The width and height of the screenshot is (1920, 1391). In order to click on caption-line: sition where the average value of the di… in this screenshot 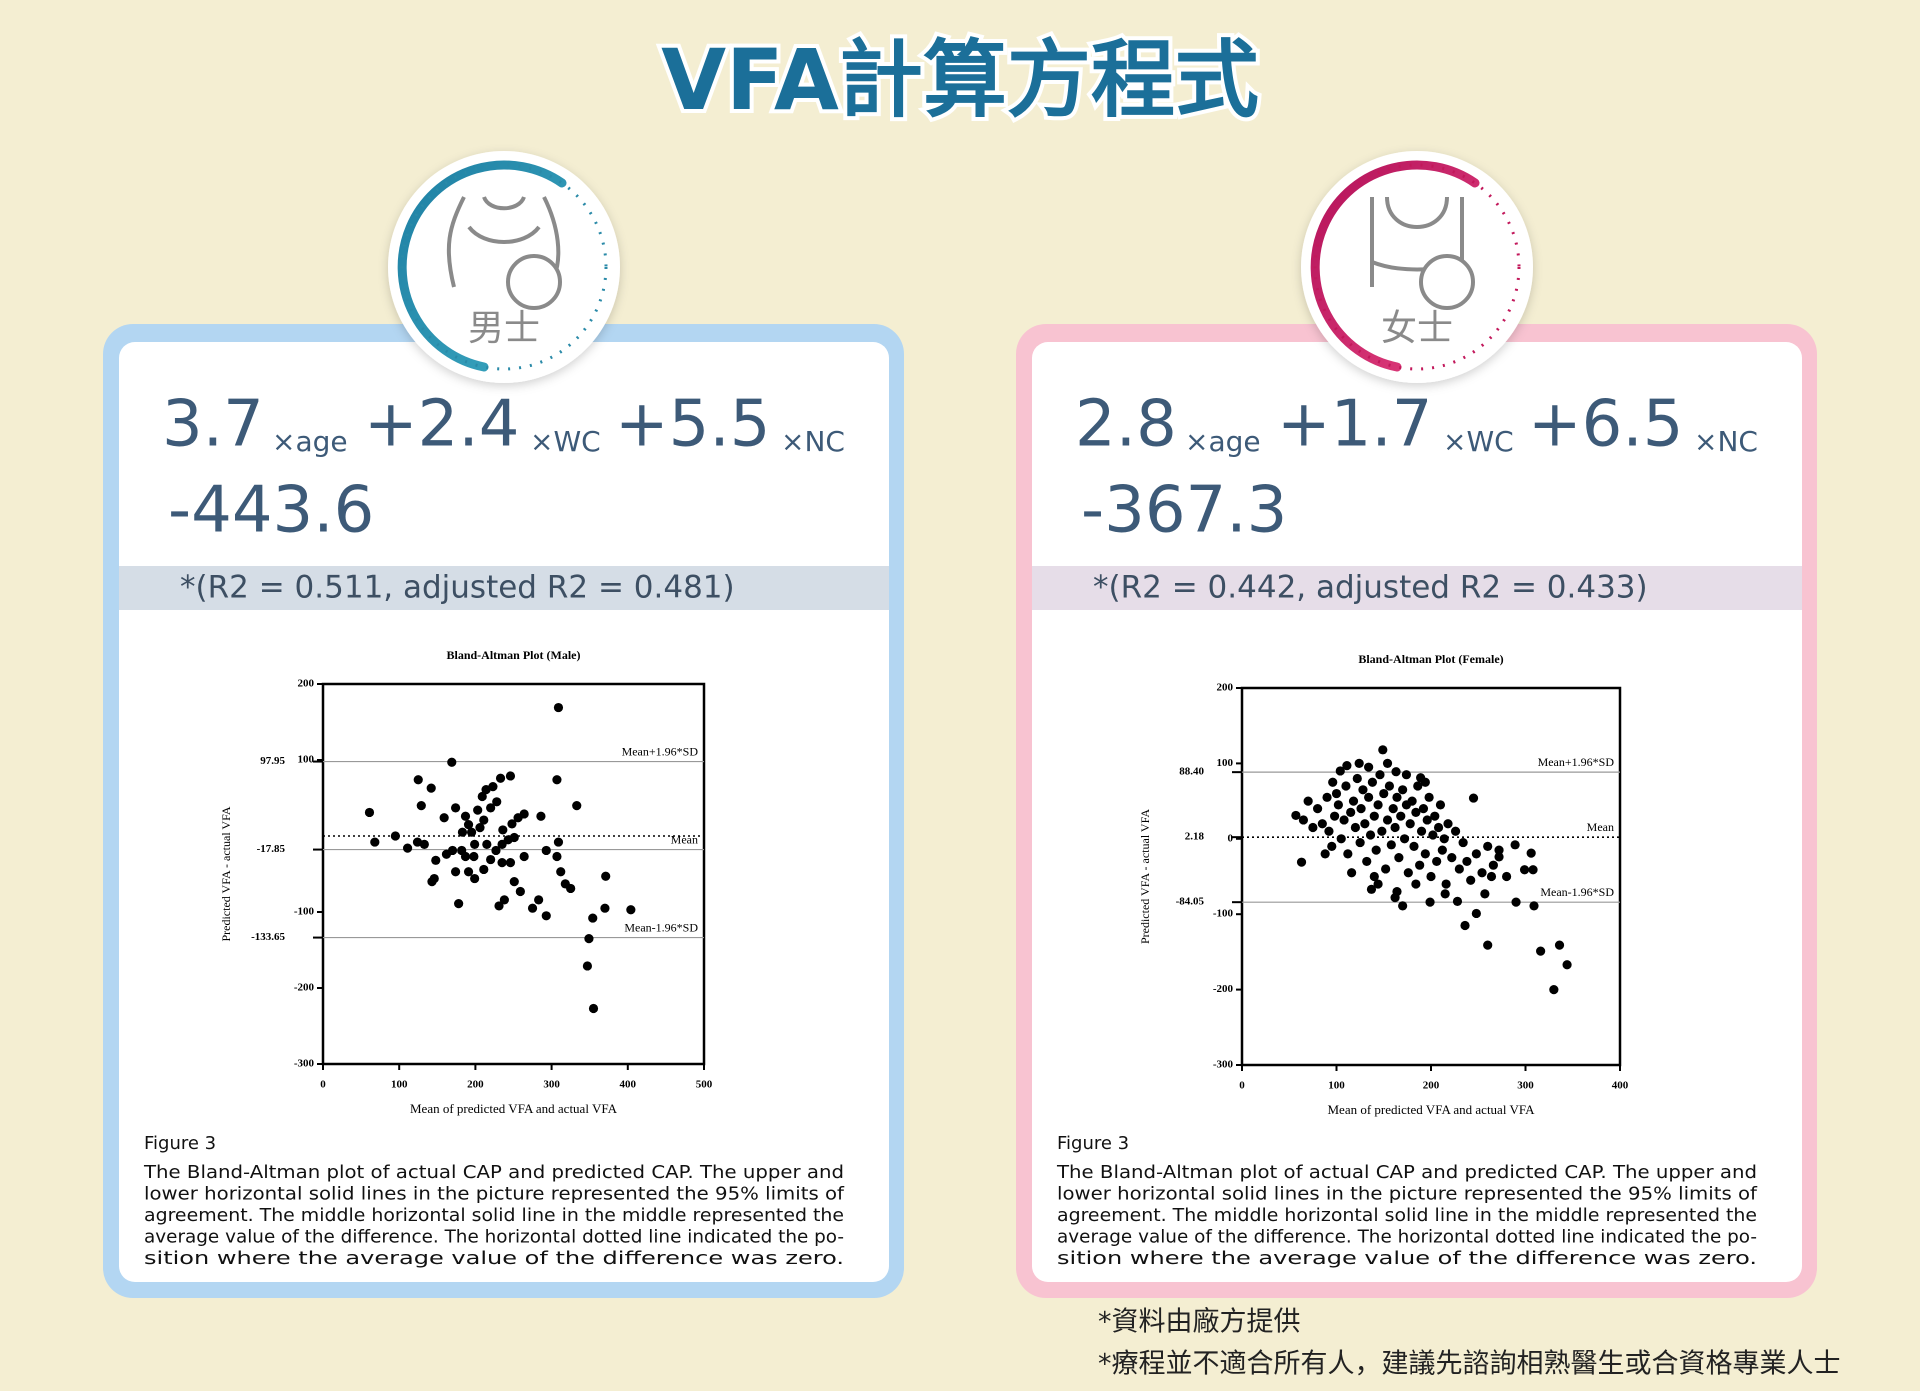, I will do `click(494, 1258)`.